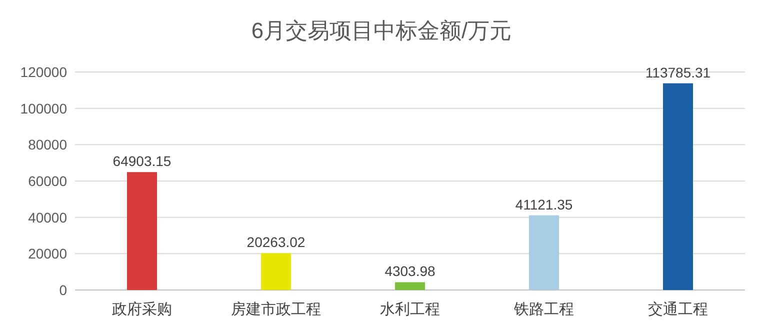  What do you see at coordinates (63, 290) in the screenshot?
I see `y-tick-label: 0` at bounding box center [63, 290].